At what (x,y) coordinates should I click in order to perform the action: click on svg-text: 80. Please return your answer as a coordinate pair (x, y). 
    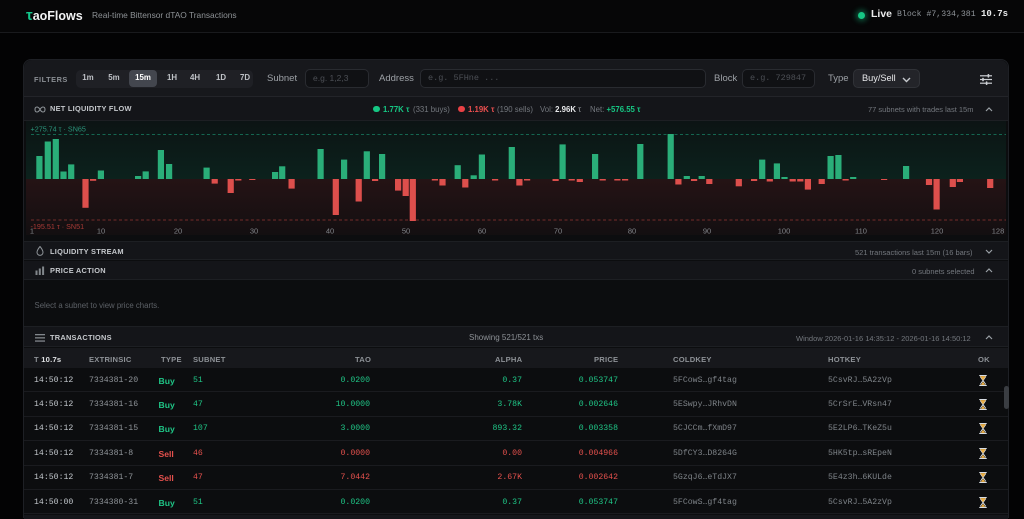
    Looking at the image, I should click on (632, 231).